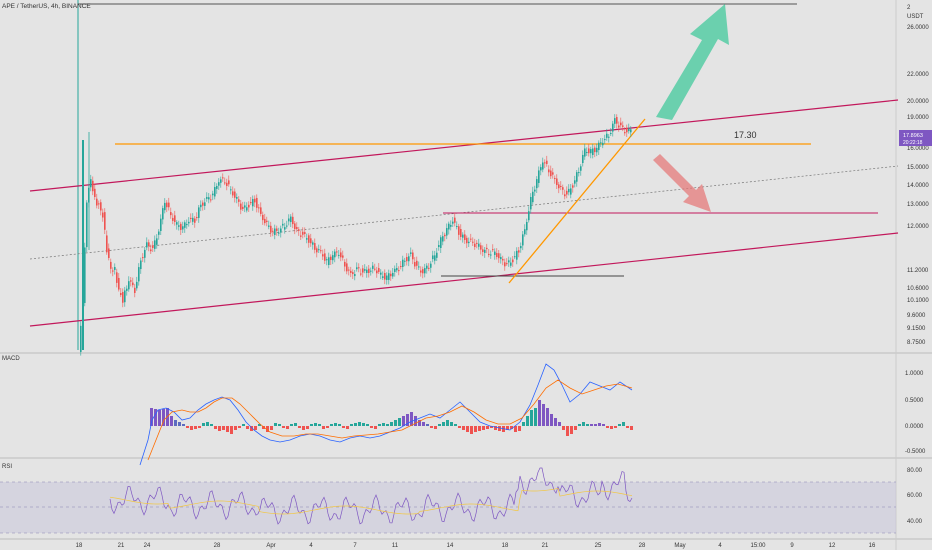  What do you see at coordinates (371, 501) in the screenshot?
I see `rsi-ma-line` at bounding box center [371, 501].